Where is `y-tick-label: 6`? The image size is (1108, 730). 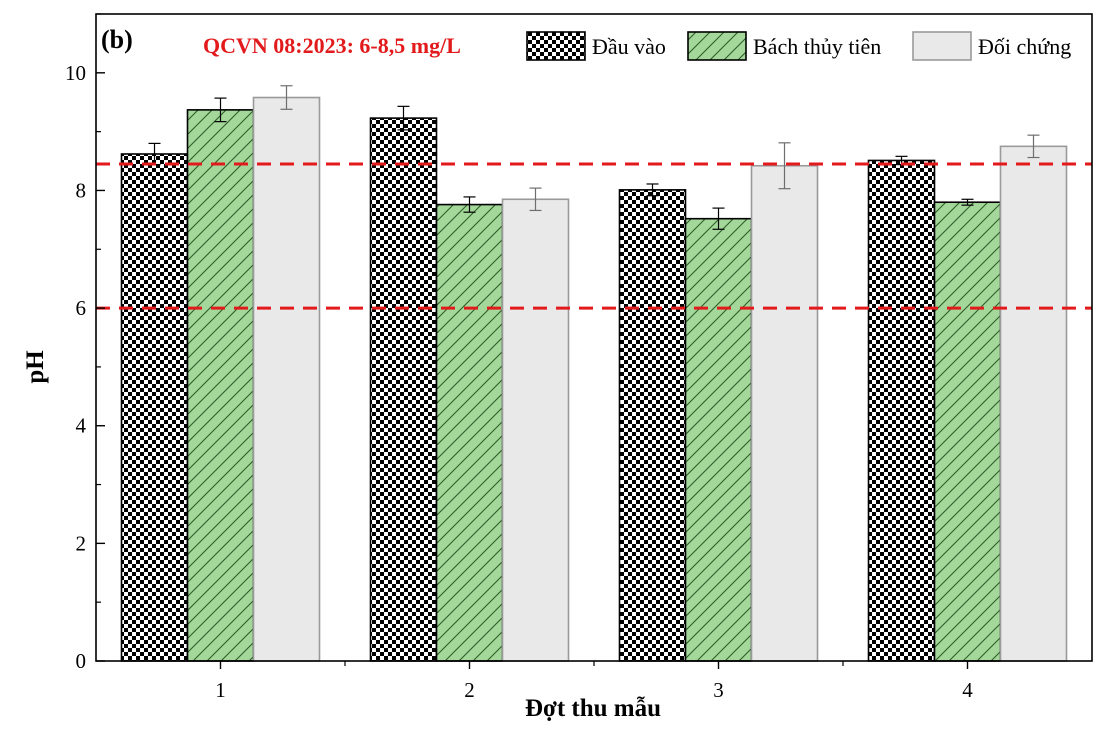 y-tick-label: 6 is located at coordinates (81, 308).